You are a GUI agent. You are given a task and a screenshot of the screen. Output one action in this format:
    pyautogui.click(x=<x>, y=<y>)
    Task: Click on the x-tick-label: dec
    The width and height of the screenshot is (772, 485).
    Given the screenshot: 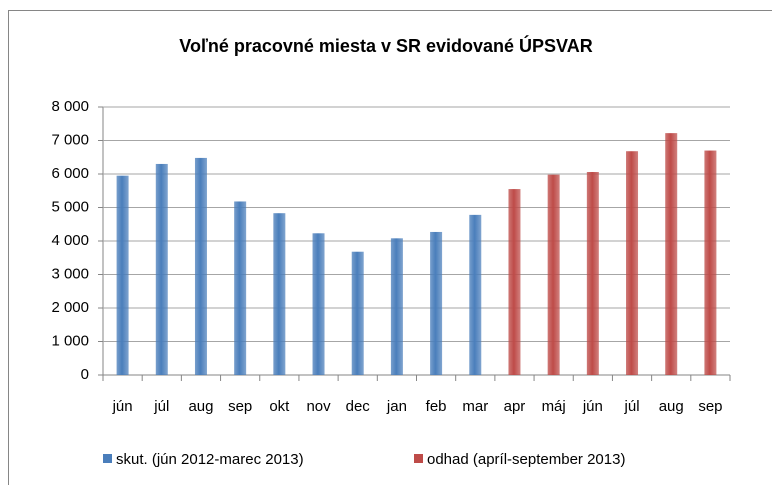 What is the action you would take?
    pyautogui.click(x=358, y=406)
    